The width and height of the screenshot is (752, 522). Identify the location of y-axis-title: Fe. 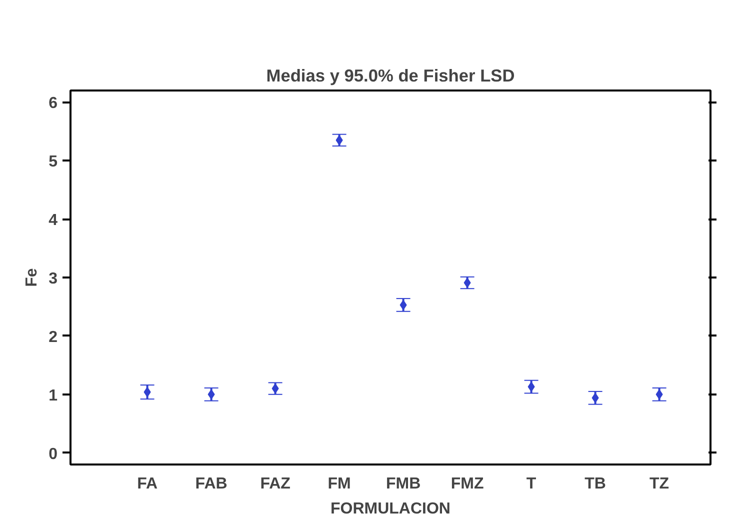
(32, 277).